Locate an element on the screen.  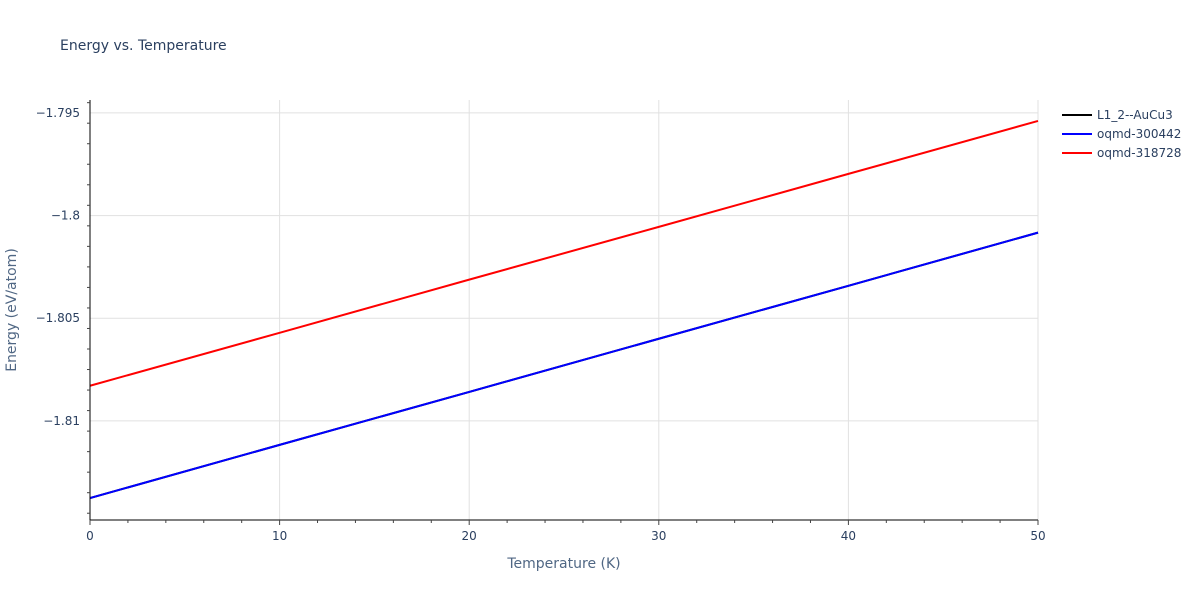
y-tick-label: −1.81 is located at coordinates (61, 421).